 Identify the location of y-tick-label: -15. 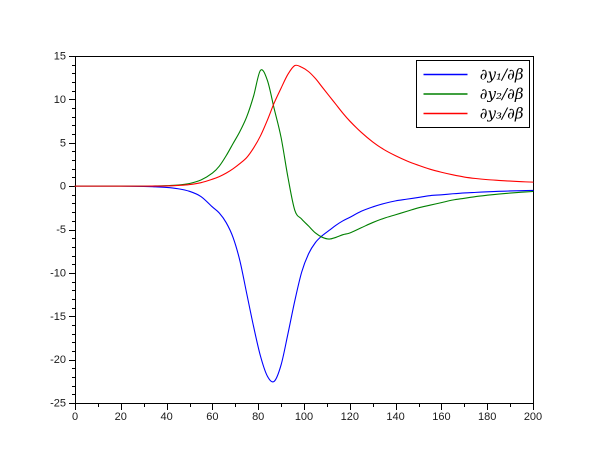
(58, 317).